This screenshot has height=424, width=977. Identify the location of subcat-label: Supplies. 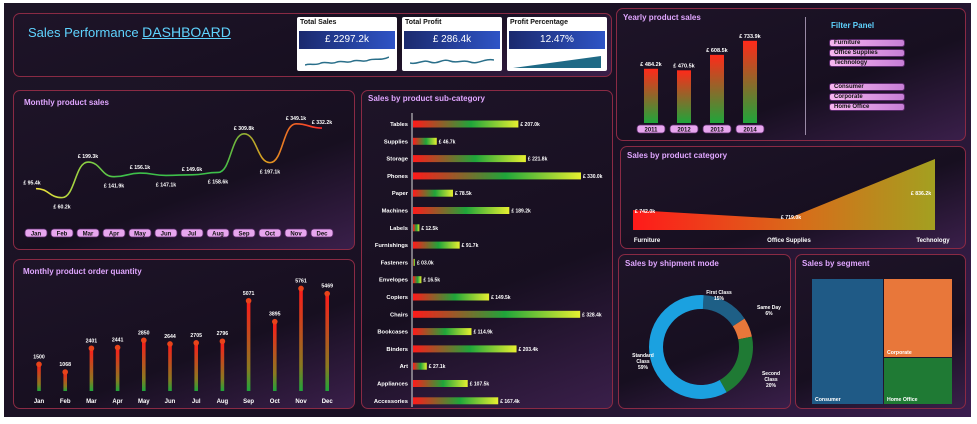
(396, 142).